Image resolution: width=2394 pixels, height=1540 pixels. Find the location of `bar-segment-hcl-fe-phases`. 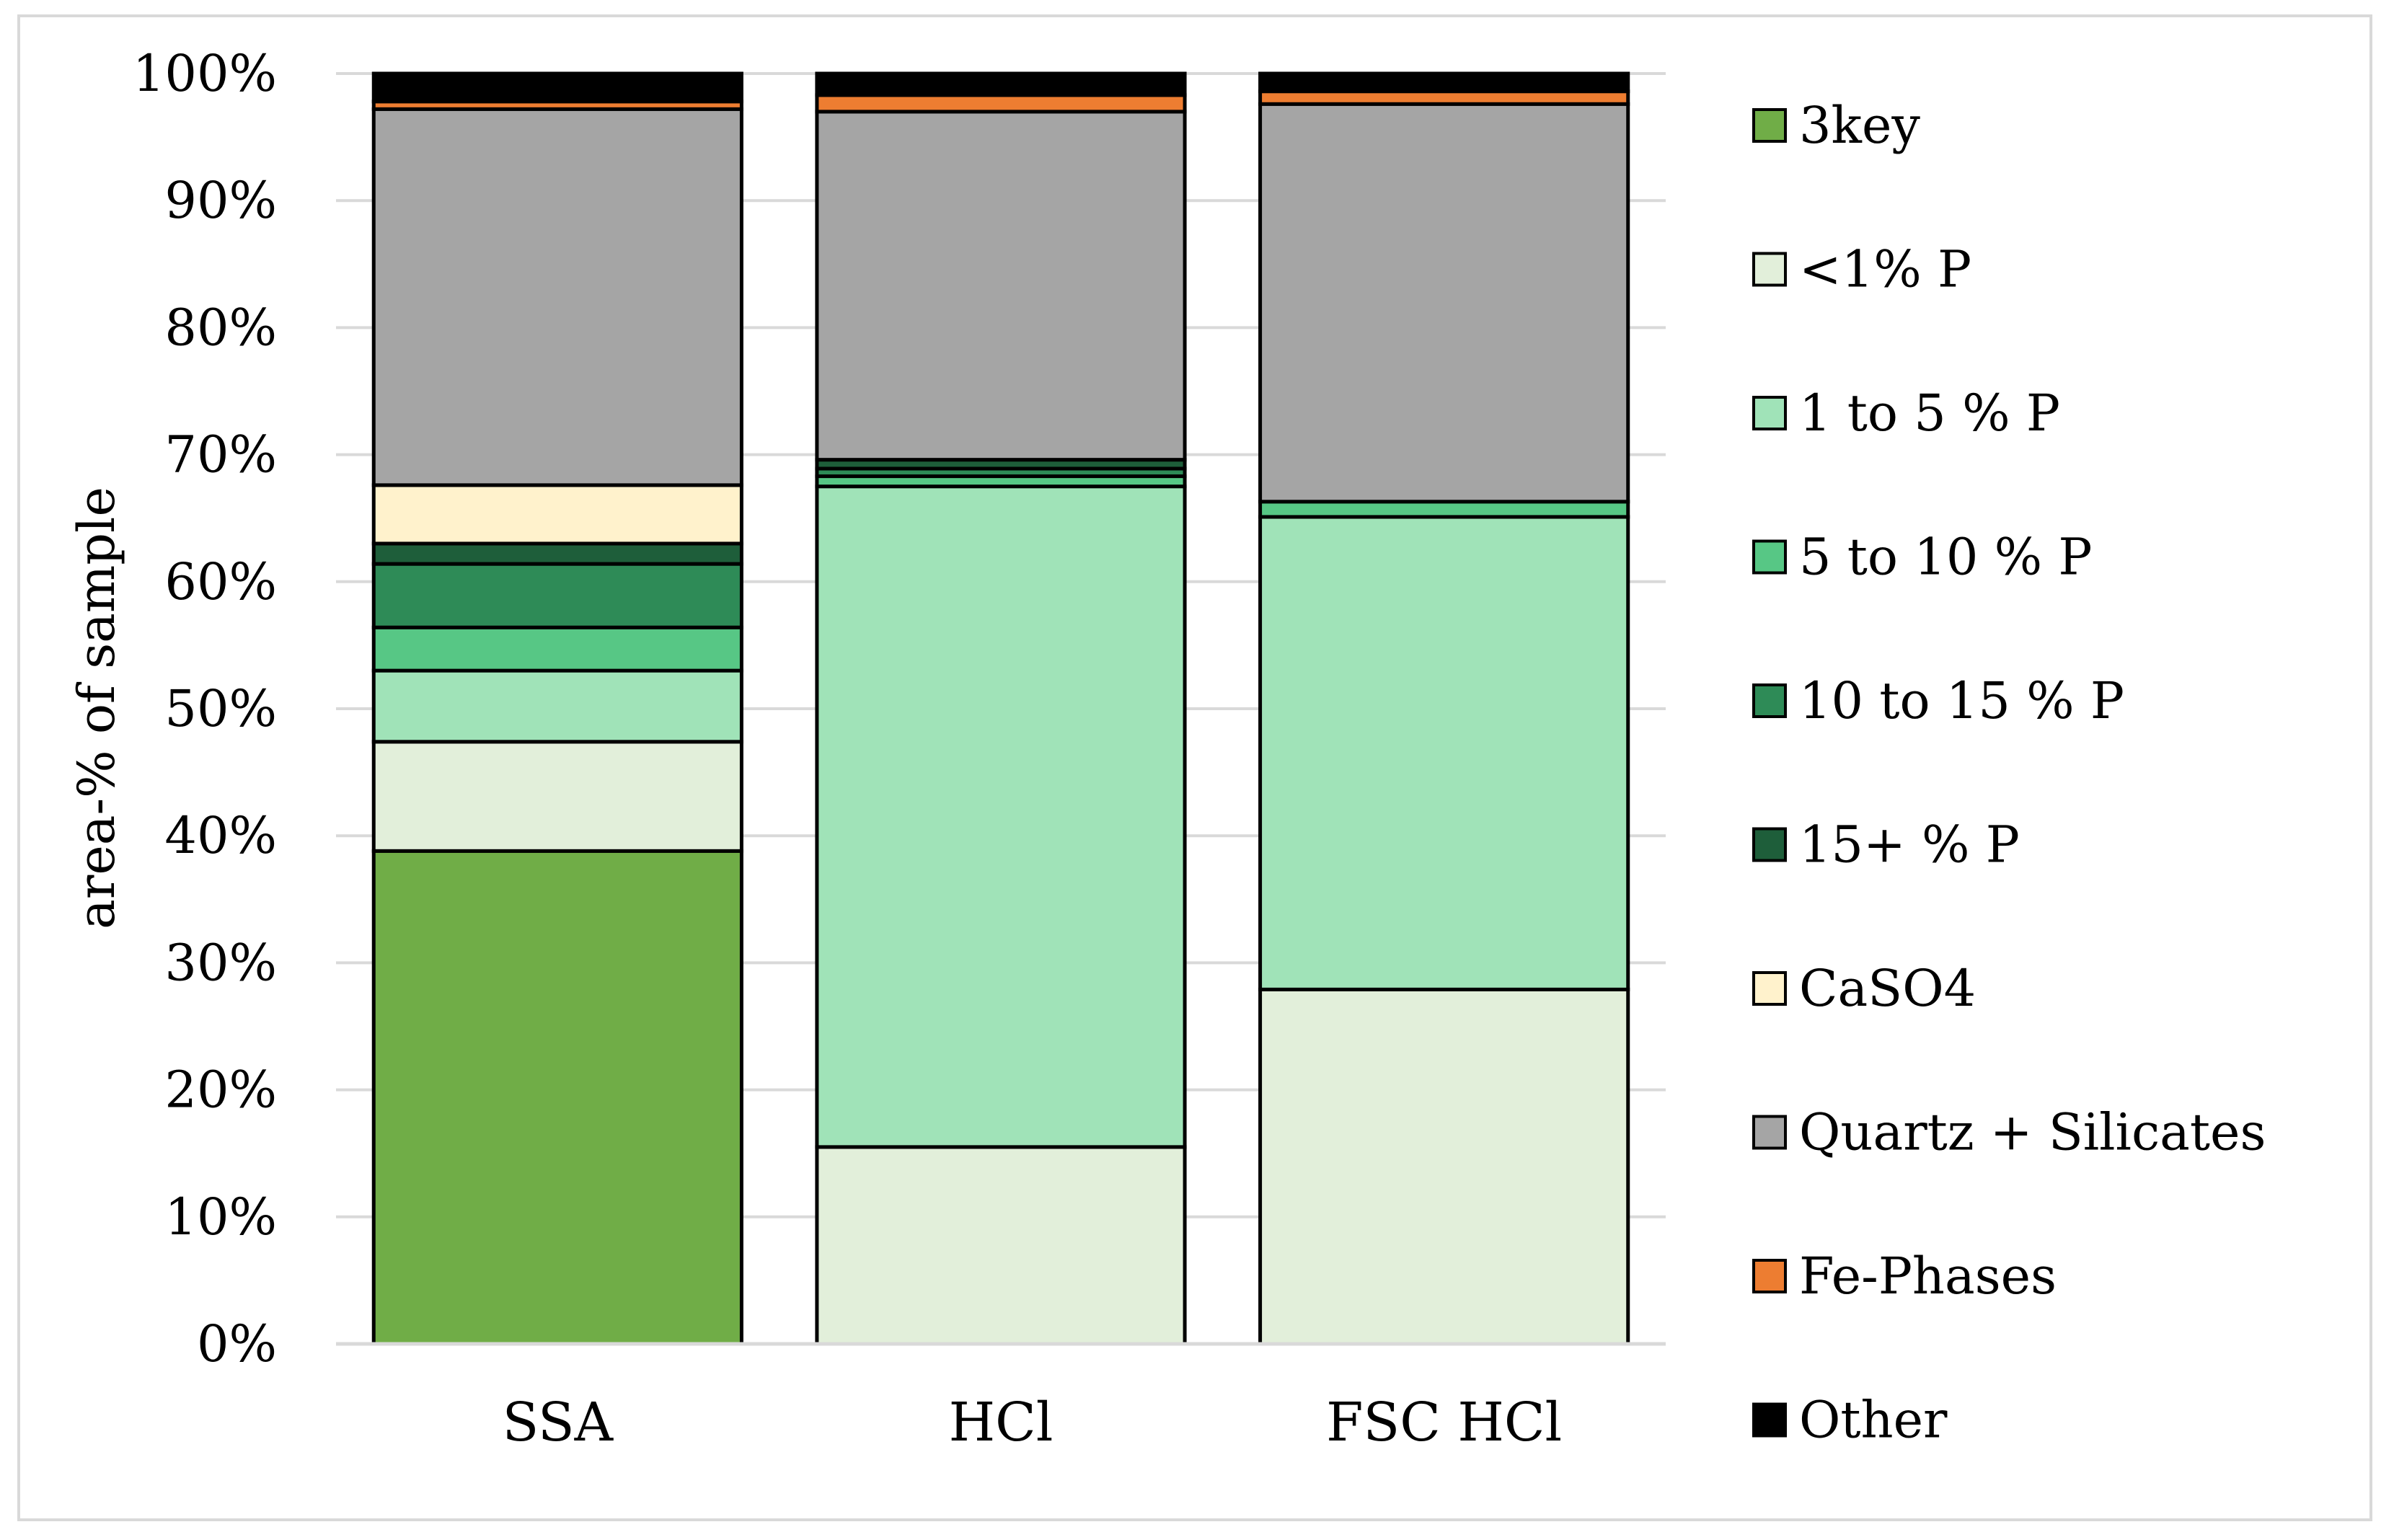

bar-segment-hcl-fe-phases is located at coordinates (1001, 104).